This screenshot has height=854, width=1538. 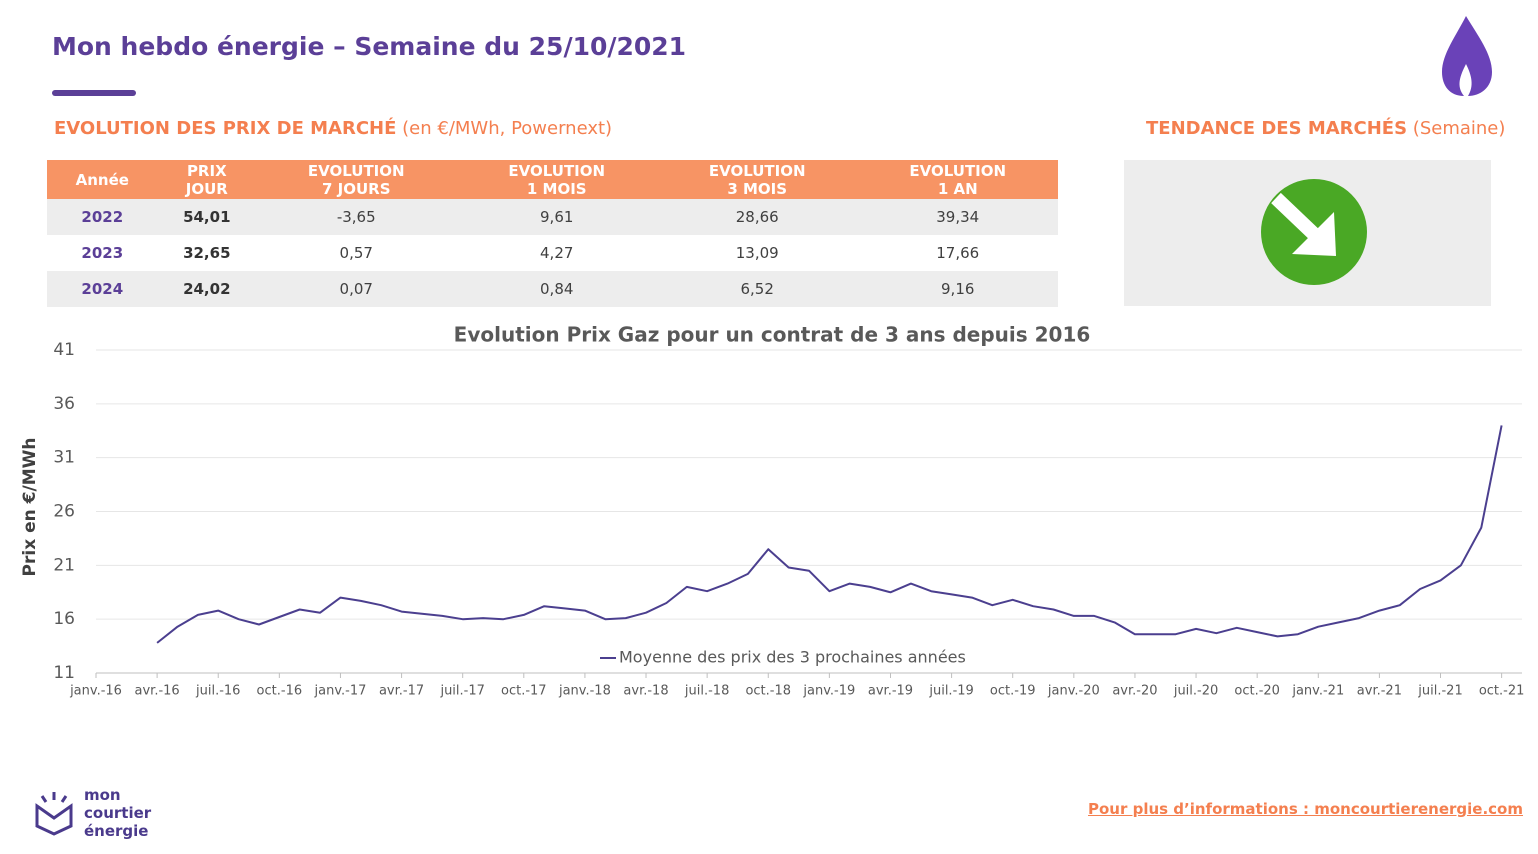 What do you see at coordinates (64, 404) in the screenshot?
I see `y-tick-label: 36` at bounding box center [64, 404].